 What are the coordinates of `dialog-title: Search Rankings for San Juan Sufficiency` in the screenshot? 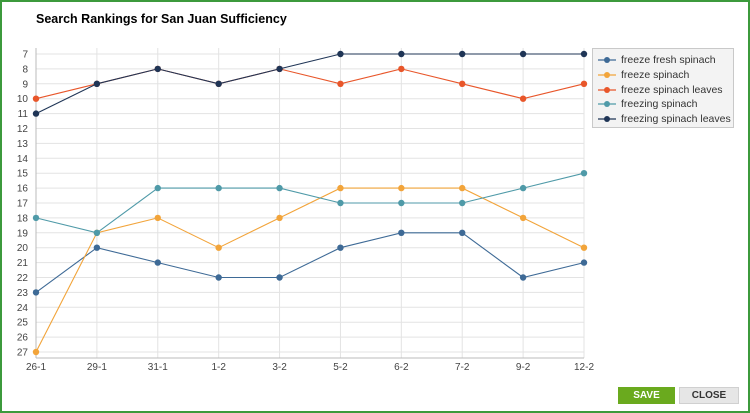 It's located at (161, 19).